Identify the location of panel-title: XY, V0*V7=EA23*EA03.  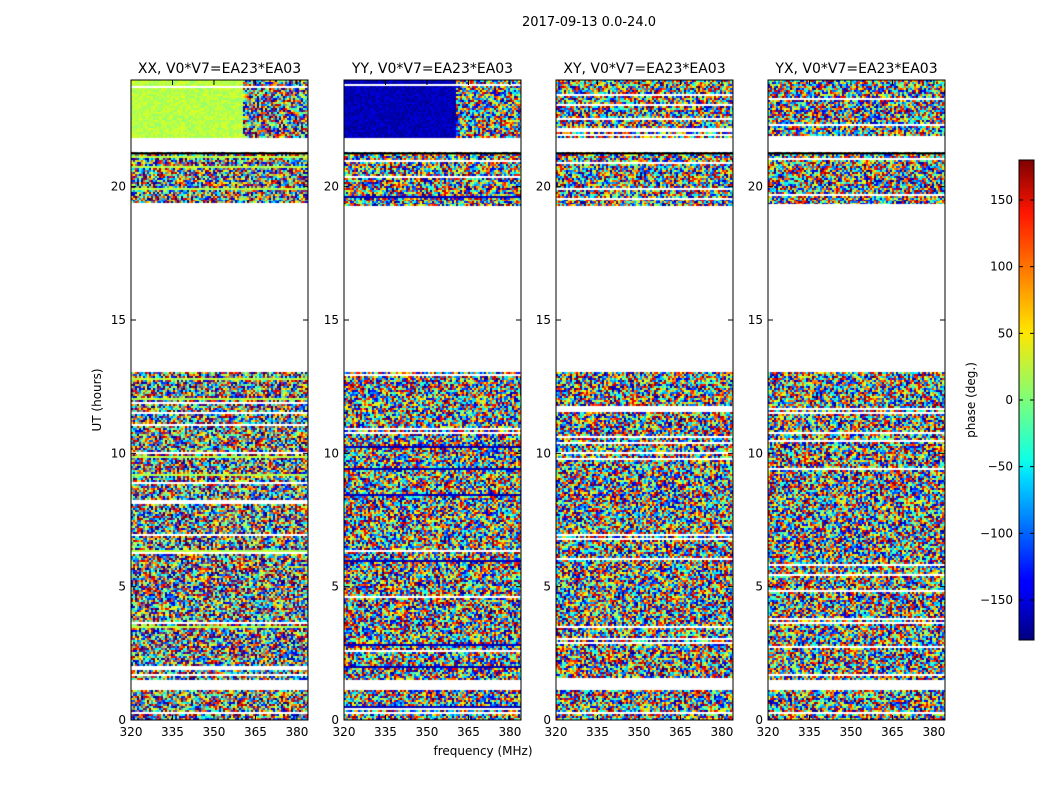
(644, 69).